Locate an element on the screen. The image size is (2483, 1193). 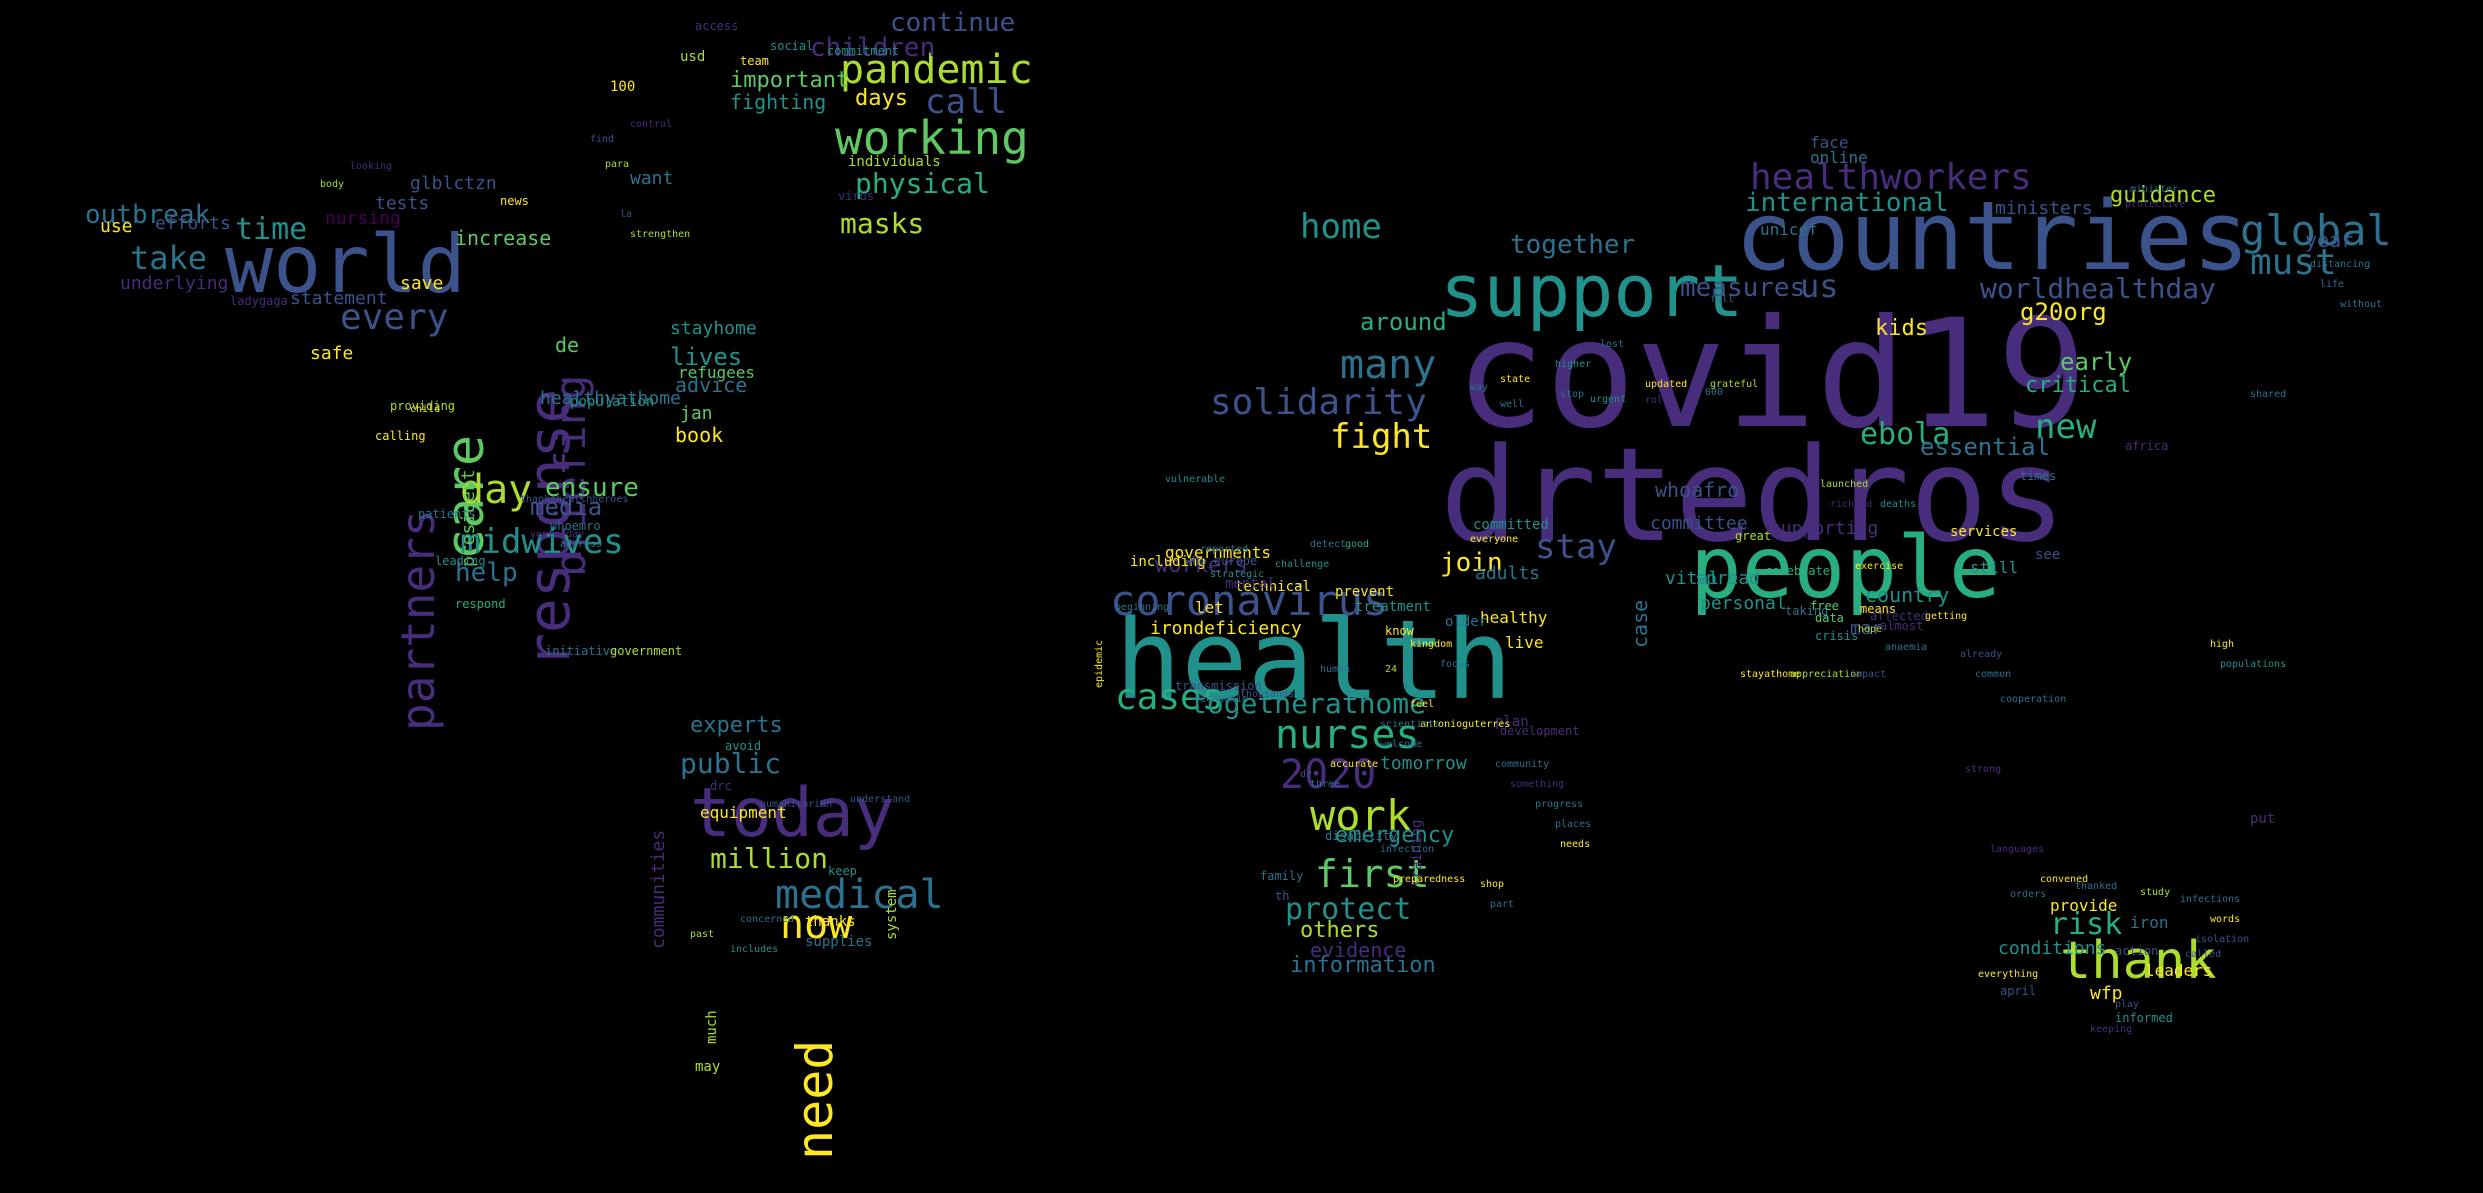
word-2020: 2020 is located at coordinates (1328, 775).